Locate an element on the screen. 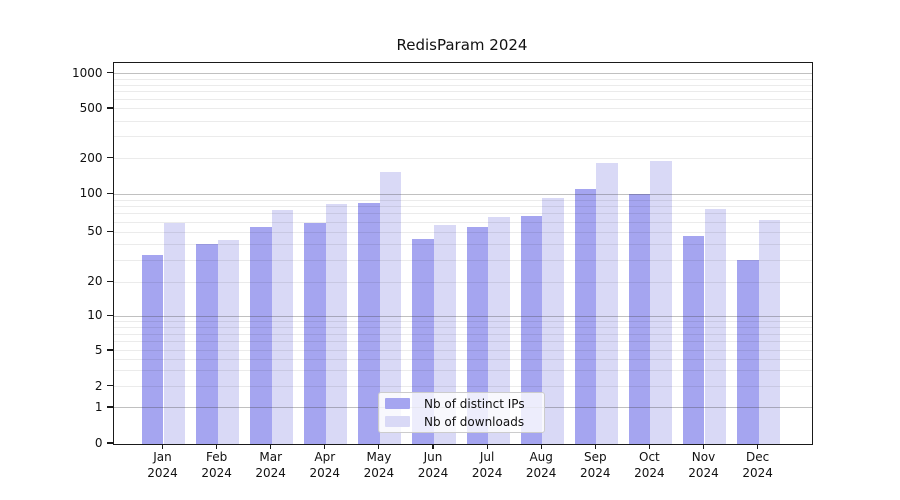 This screenshot has width=900, height=500. y-tick-label-1: 1 is located at coordinates (98, 406).